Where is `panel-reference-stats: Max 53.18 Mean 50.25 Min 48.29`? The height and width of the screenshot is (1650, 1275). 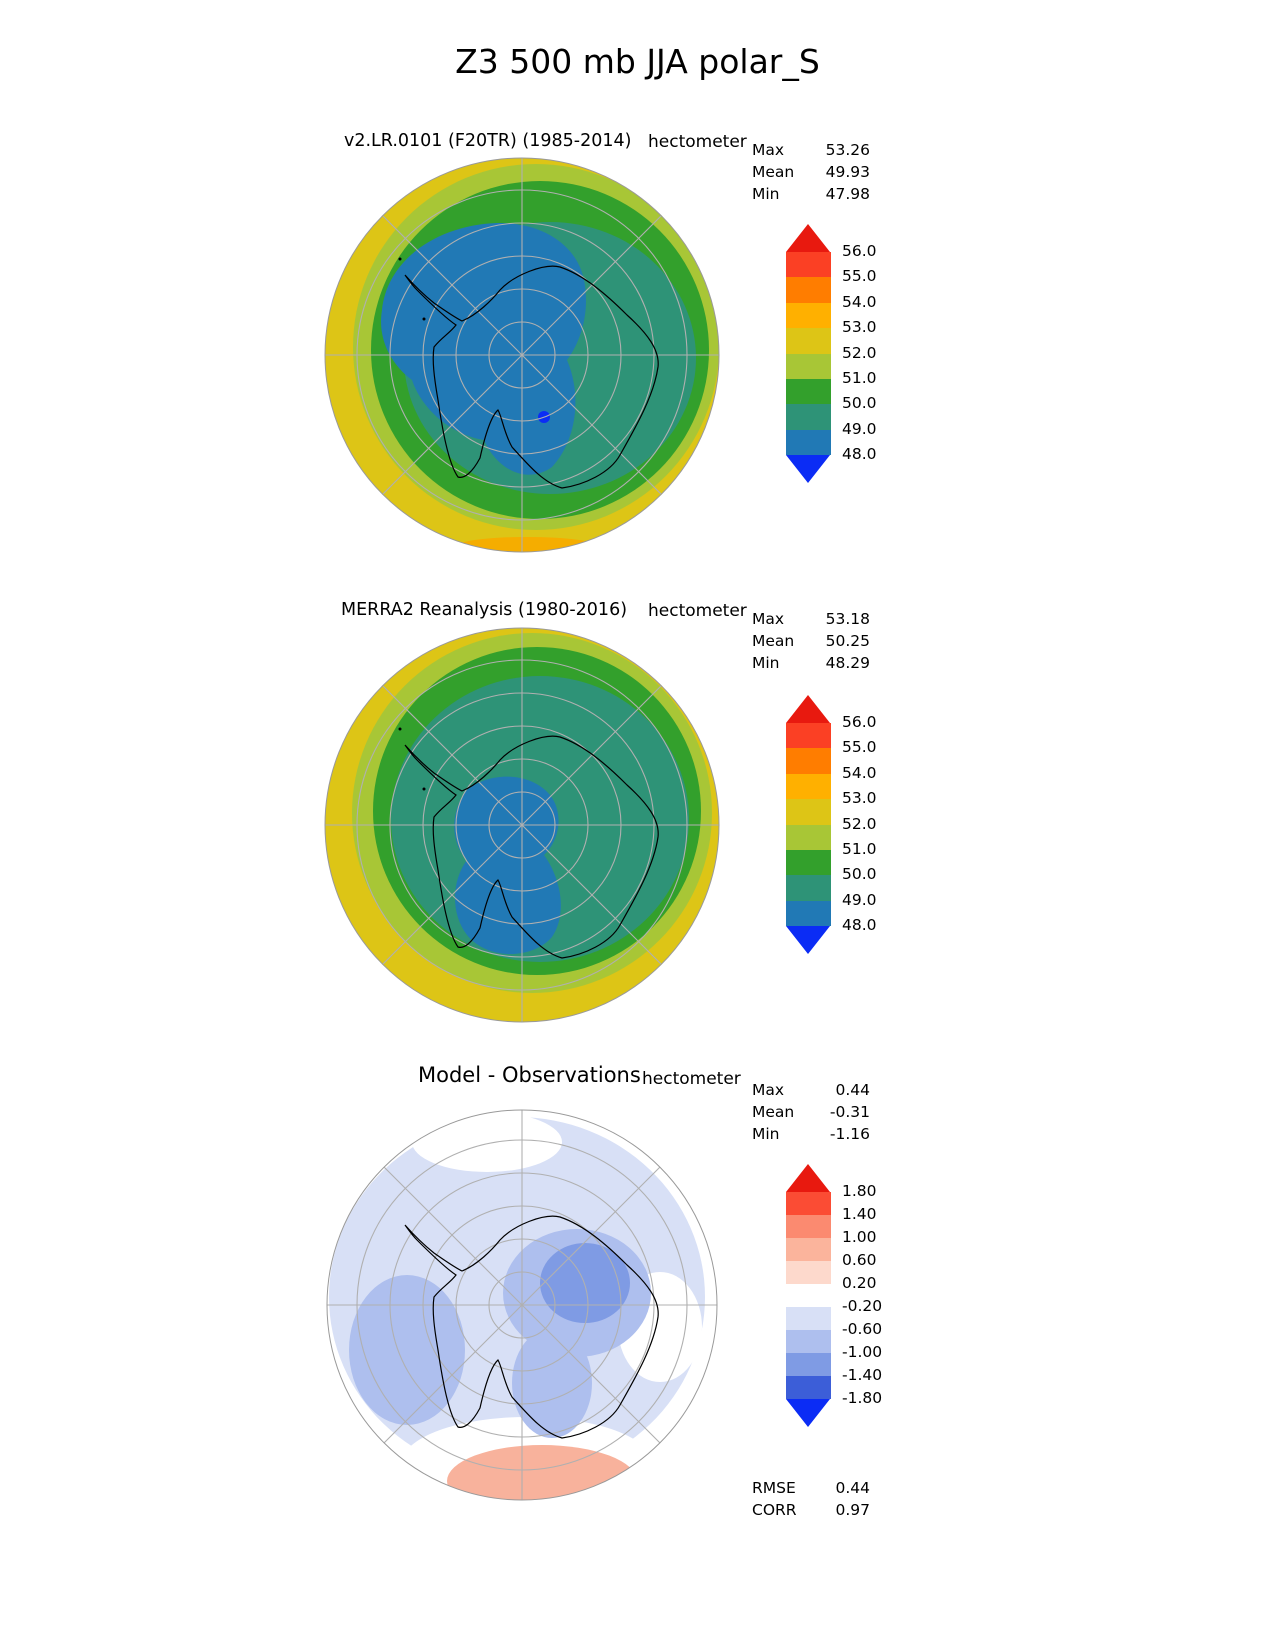 panel-reference-stats: Max 53.18 Mean 50.25 Min 48.29 is located at coordinates (811, 641).